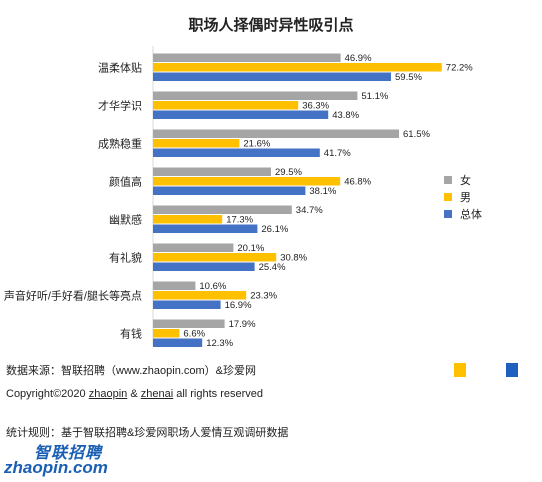  I want to click on copyright-prefix: Copyright©2020, so click(47, 394).